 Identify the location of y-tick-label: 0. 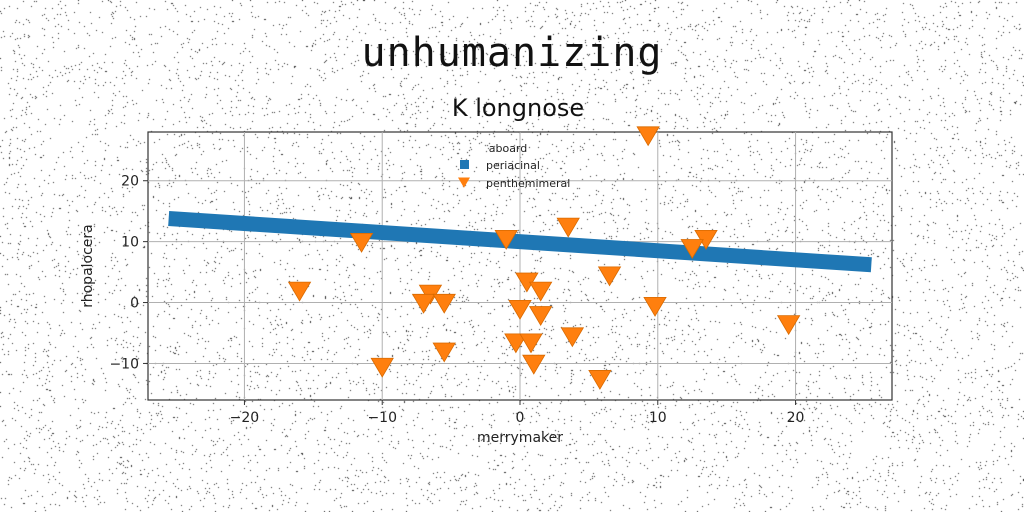
(134, 304).